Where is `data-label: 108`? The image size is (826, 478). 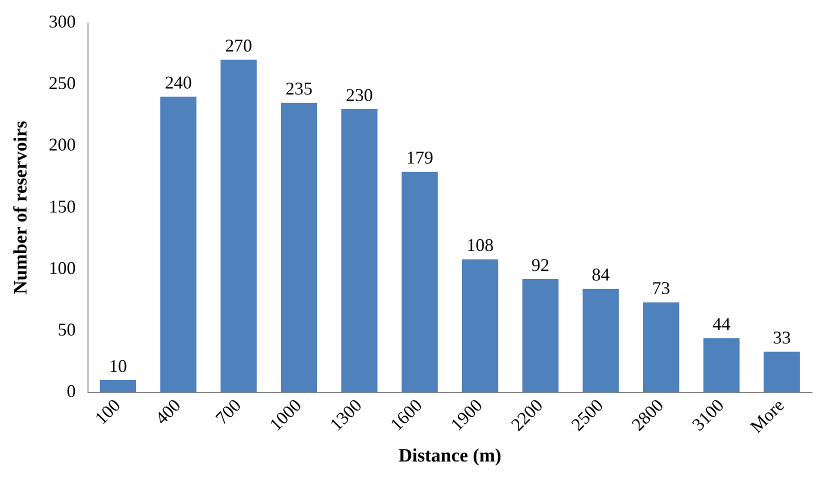 data-label: 108 is located at coordinates (480, 245).